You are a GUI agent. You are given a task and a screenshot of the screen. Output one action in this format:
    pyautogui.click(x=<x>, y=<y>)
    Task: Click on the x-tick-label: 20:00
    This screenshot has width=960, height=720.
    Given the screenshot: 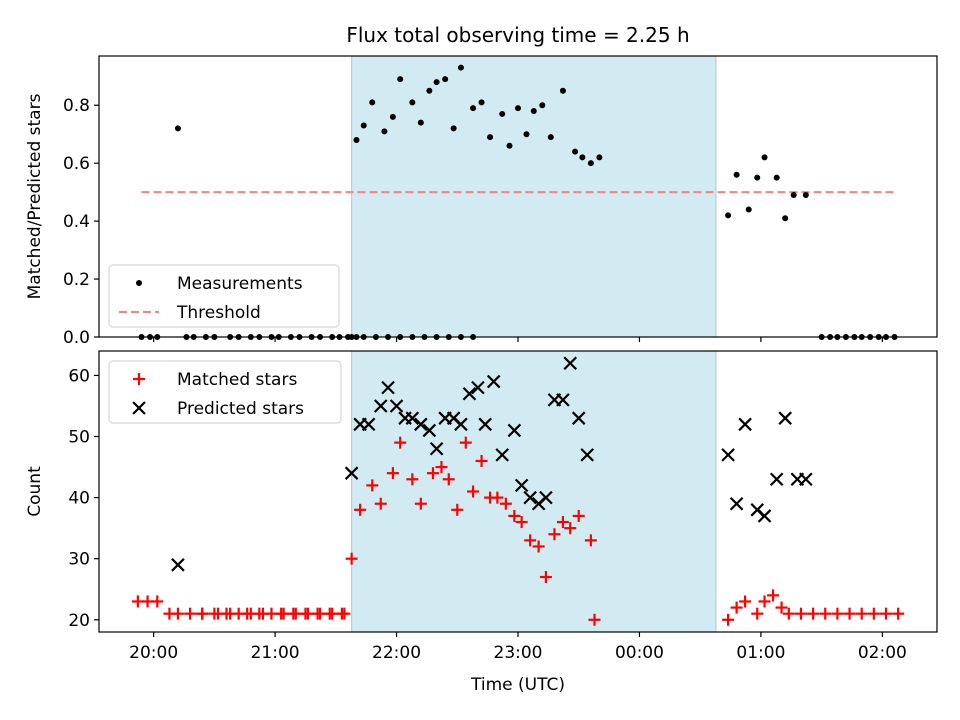 What is the action you would take?
    pyautogui.click(x=153, y=653)
    